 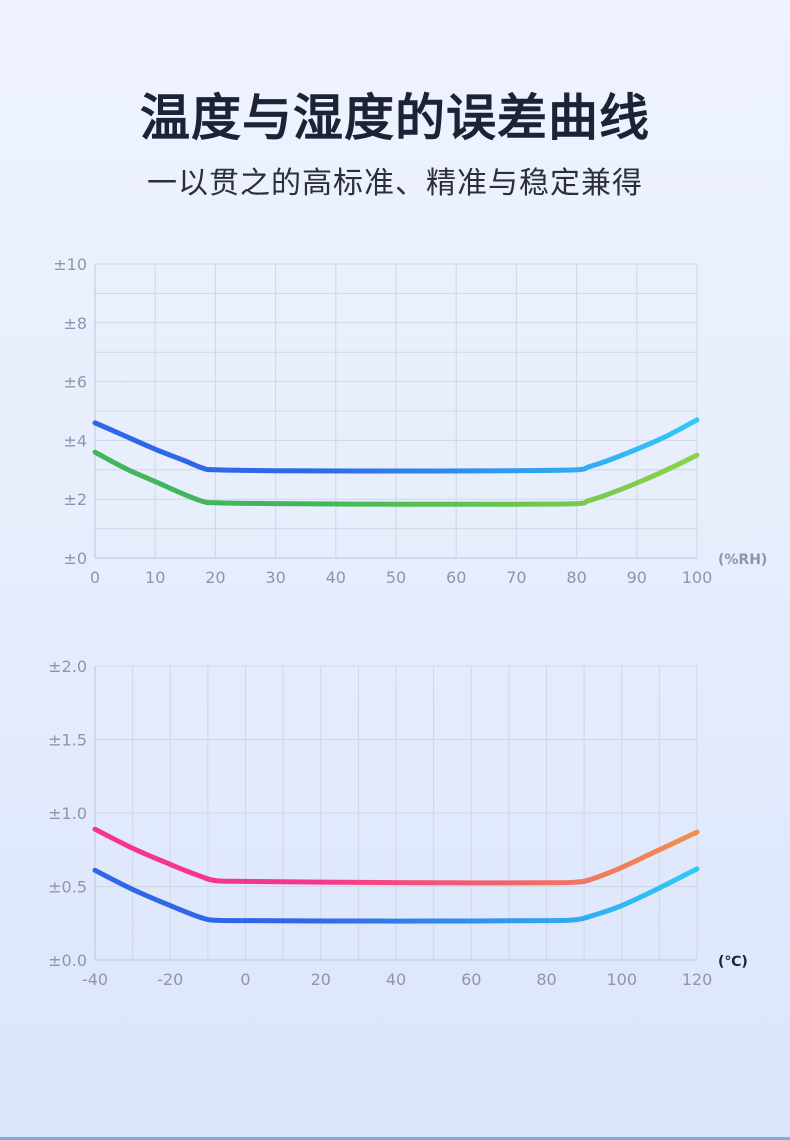 What do you see at coordinates (75, 558) in the screenshot?
I see `y-tick-label: ±0` at bounding box center [75, 558].